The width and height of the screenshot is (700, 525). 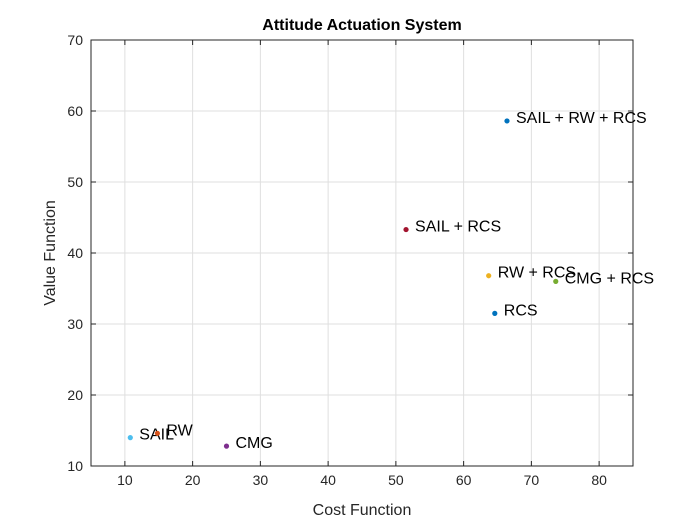 What do you see at coordinates (75, 395) in the screenshot?
I see `y-tick-label: 20` at bounding box center [75, 395].